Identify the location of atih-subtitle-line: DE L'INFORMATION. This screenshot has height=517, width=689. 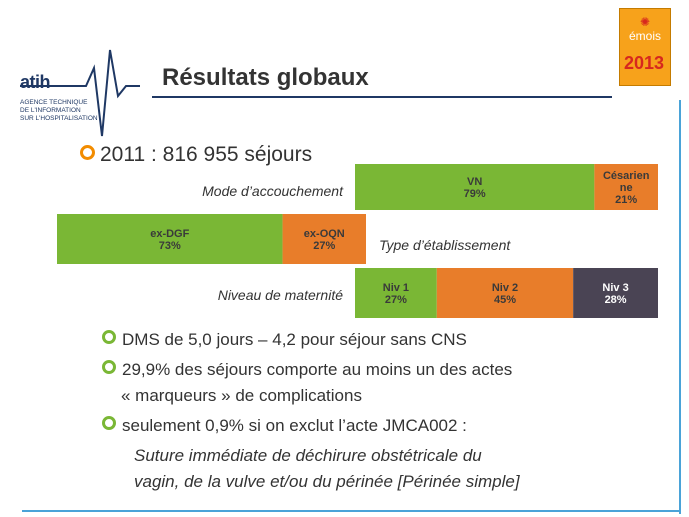
(50, 110).